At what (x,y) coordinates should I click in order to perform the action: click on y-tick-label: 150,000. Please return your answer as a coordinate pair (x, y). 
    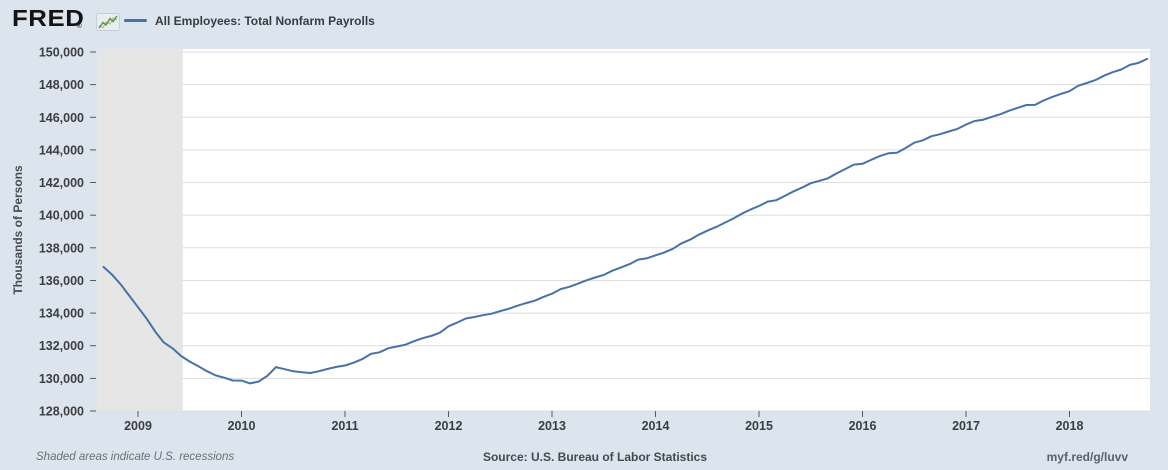
    Looking at the image, I should click on (61, 53).